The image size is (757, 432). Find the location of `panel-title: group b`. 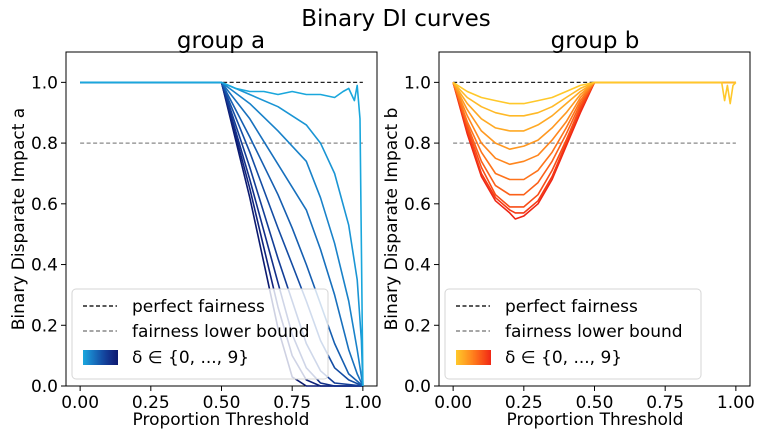

panel-title: group b is located at coordinates (595, 41).